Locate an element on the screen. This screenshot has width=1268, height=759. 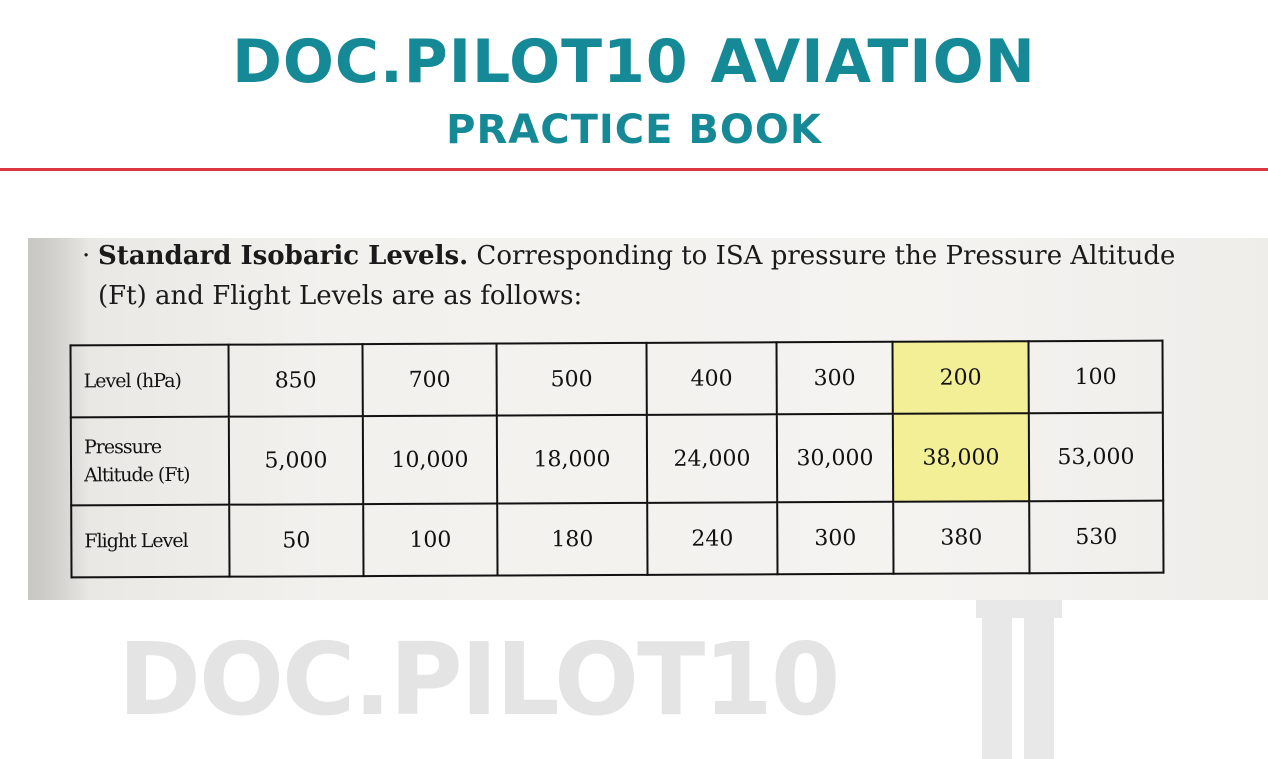
table-cell: 380 is located at coordinates (961, 537).